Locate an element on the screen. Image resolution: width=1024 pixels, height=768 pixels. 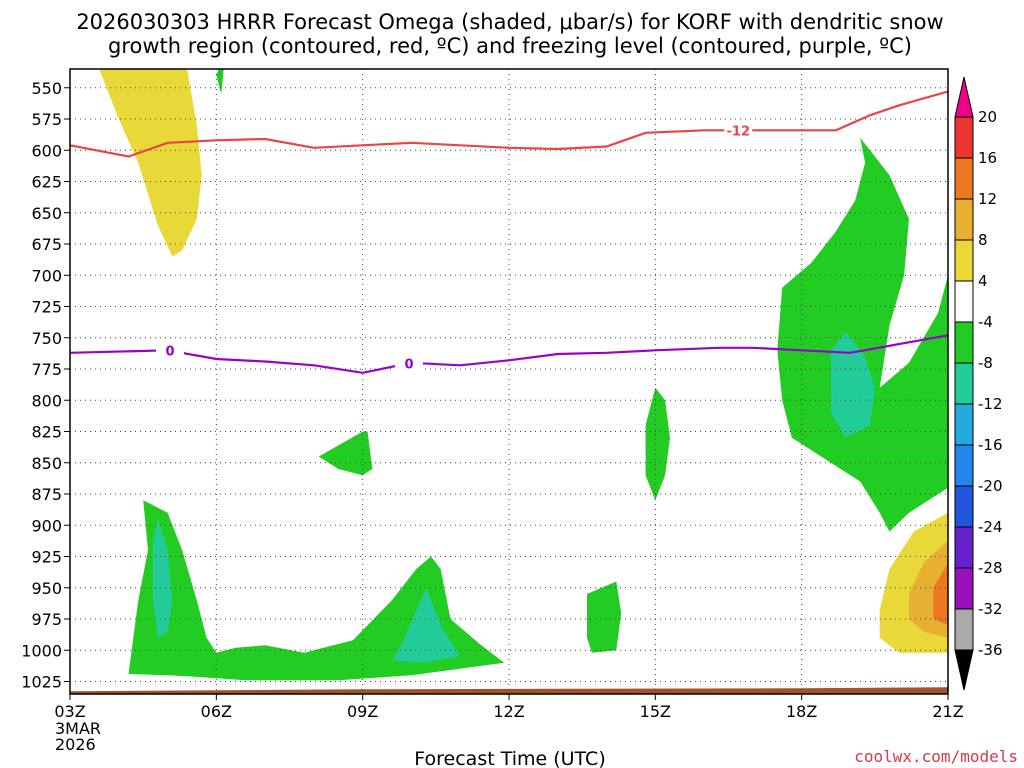
contour-label-0-0: -12 is located at coordinates (739, 131).